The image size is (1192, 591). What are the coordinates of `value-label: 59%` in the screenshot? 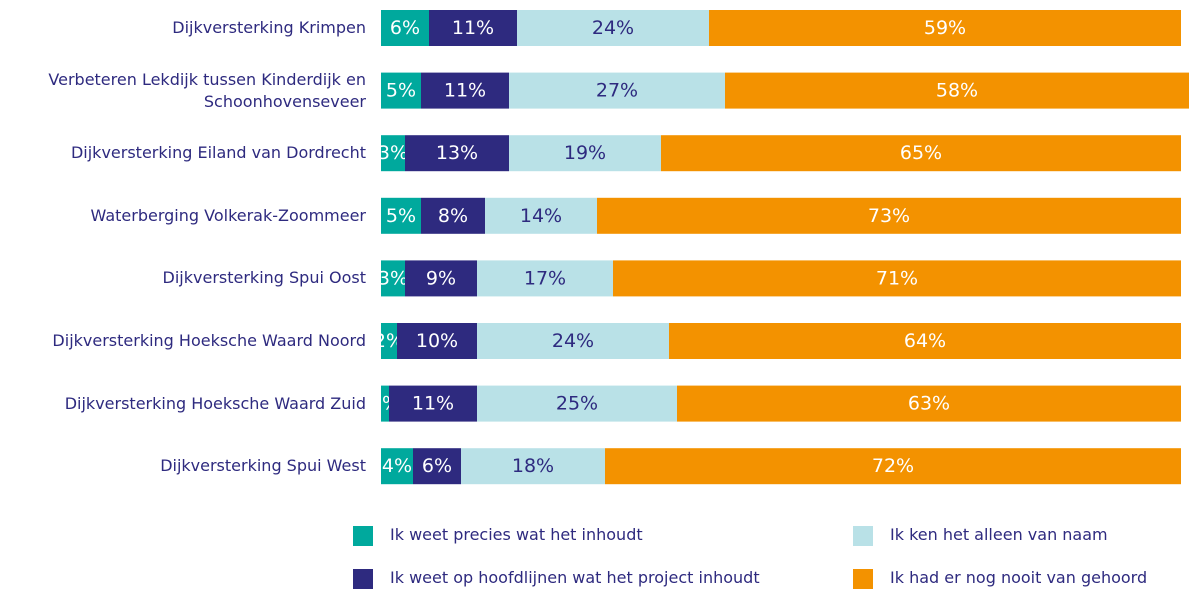 It's located at (945, 28).